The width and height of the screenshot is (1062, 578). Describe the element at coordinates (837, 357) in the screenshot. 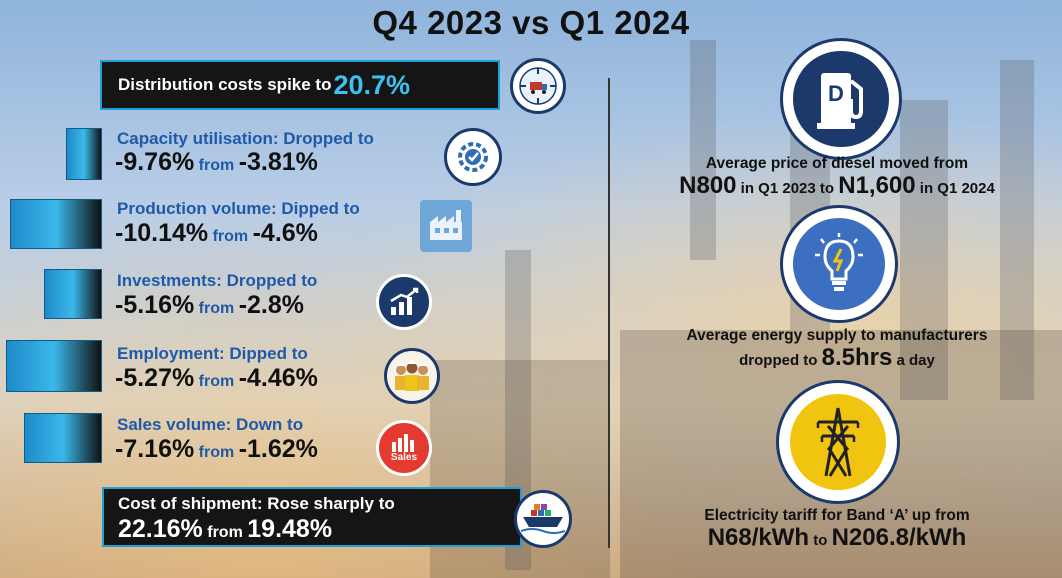

I see `energy-line2: dropped to 8.5hrs a day` at that location.